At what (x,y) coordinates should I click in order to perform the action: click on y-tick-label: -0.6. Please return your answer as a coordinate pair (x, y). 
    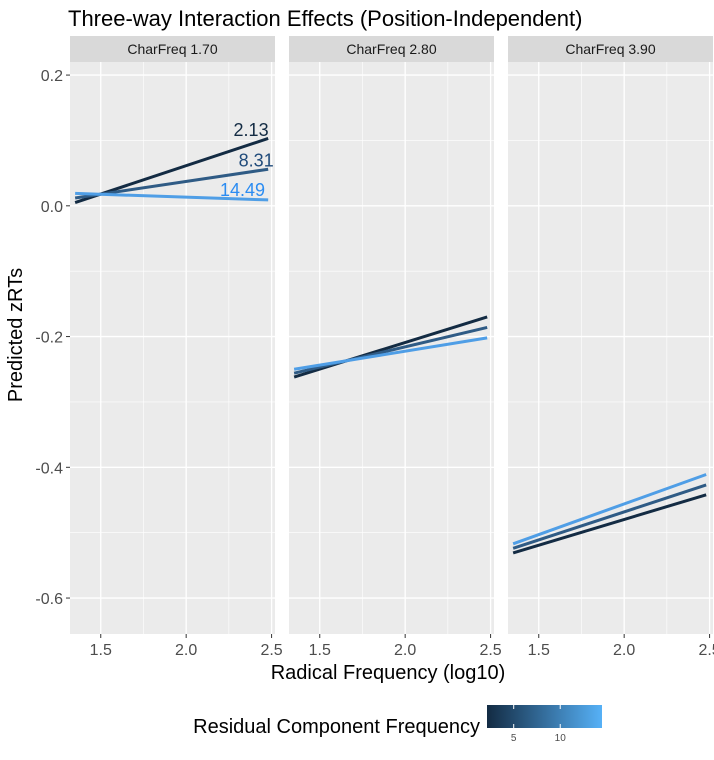
    Looking at the image, I should click on (49, 599).